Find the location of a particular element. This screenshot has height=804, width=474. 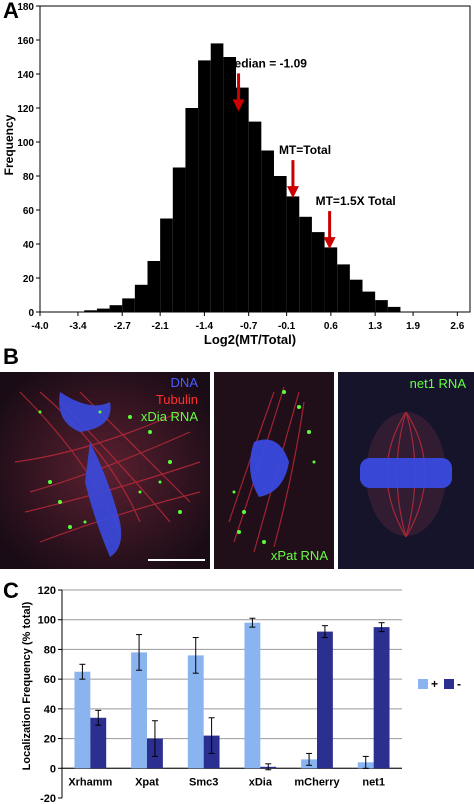

histogram-xtick-label: 2.6 is located at coordinates (457, 326).